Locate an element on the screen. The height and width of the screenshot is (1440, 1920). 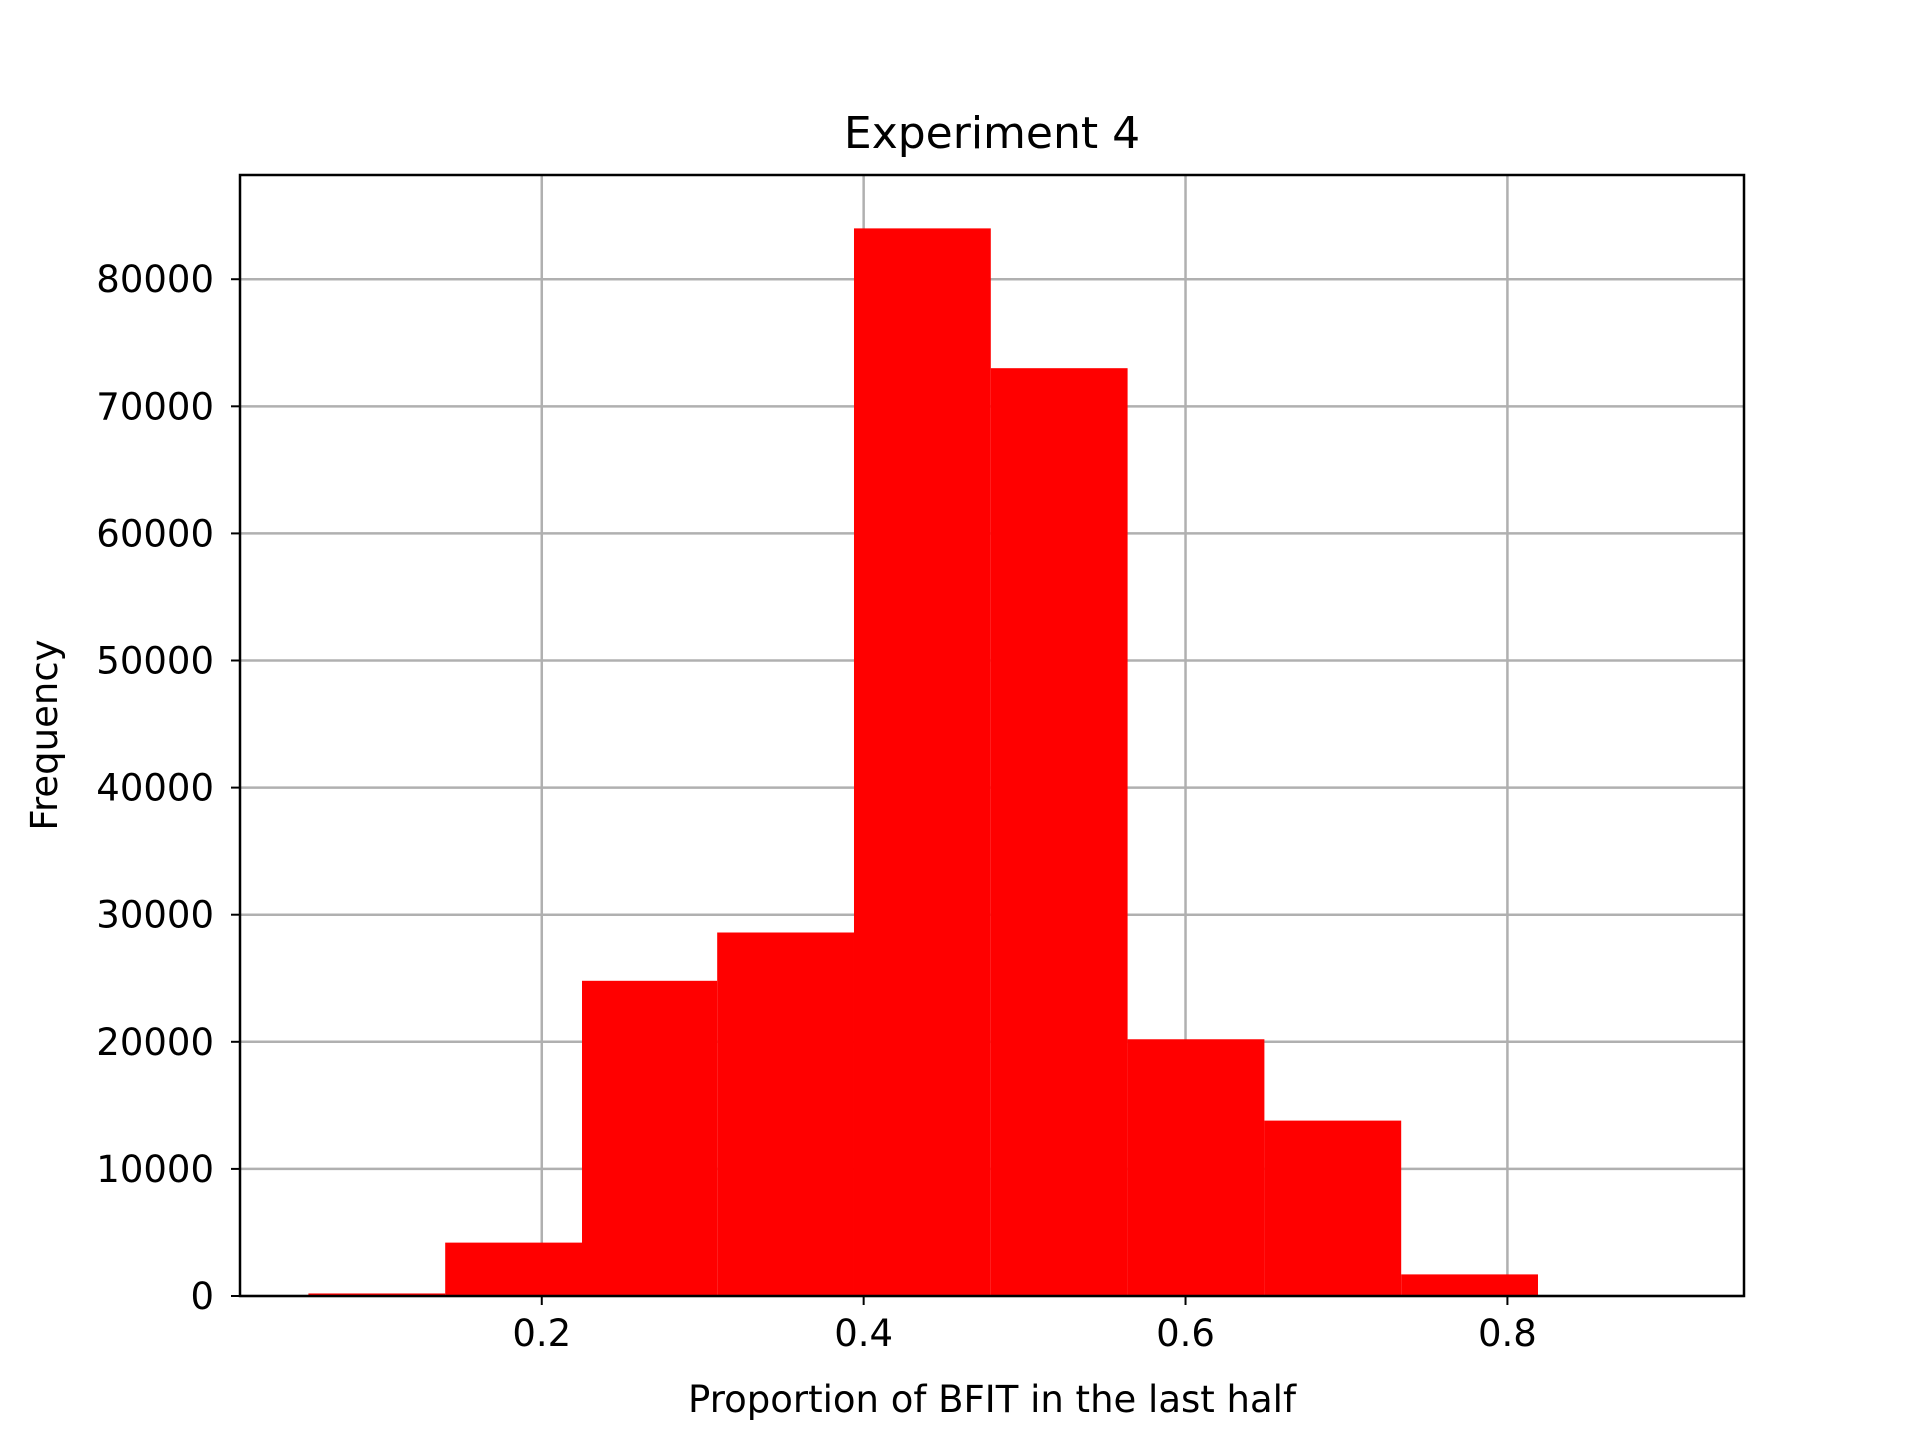
y-tick-label: 0 is located at coordinates (202, 1296).